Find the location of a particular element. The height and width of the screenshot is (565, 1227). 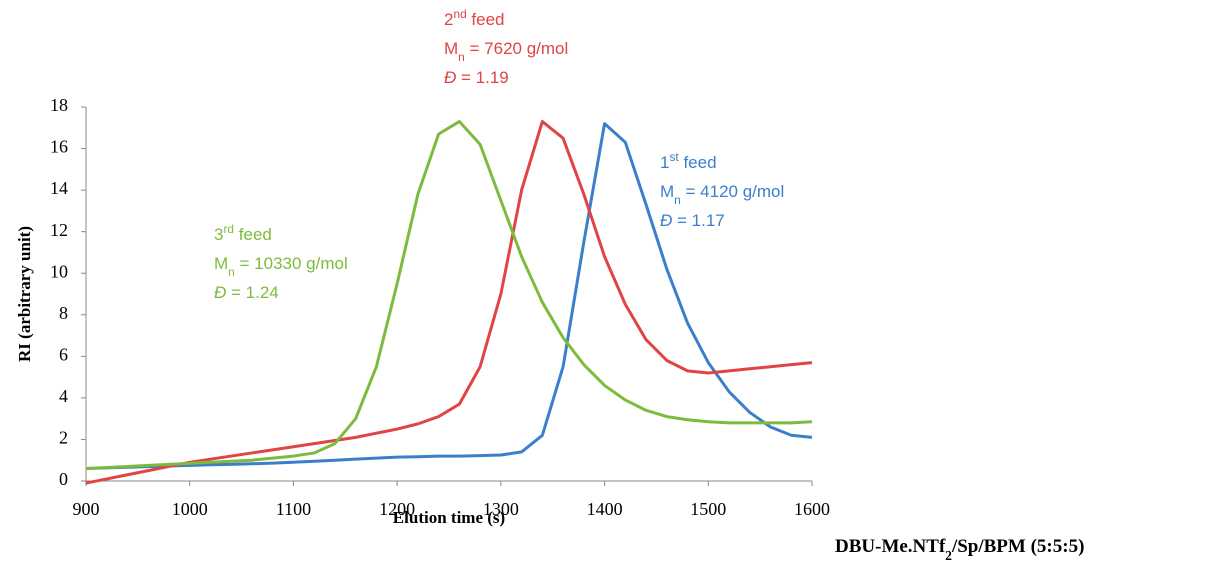

y-tick-label: 16 is located at coordinates (59, 147).